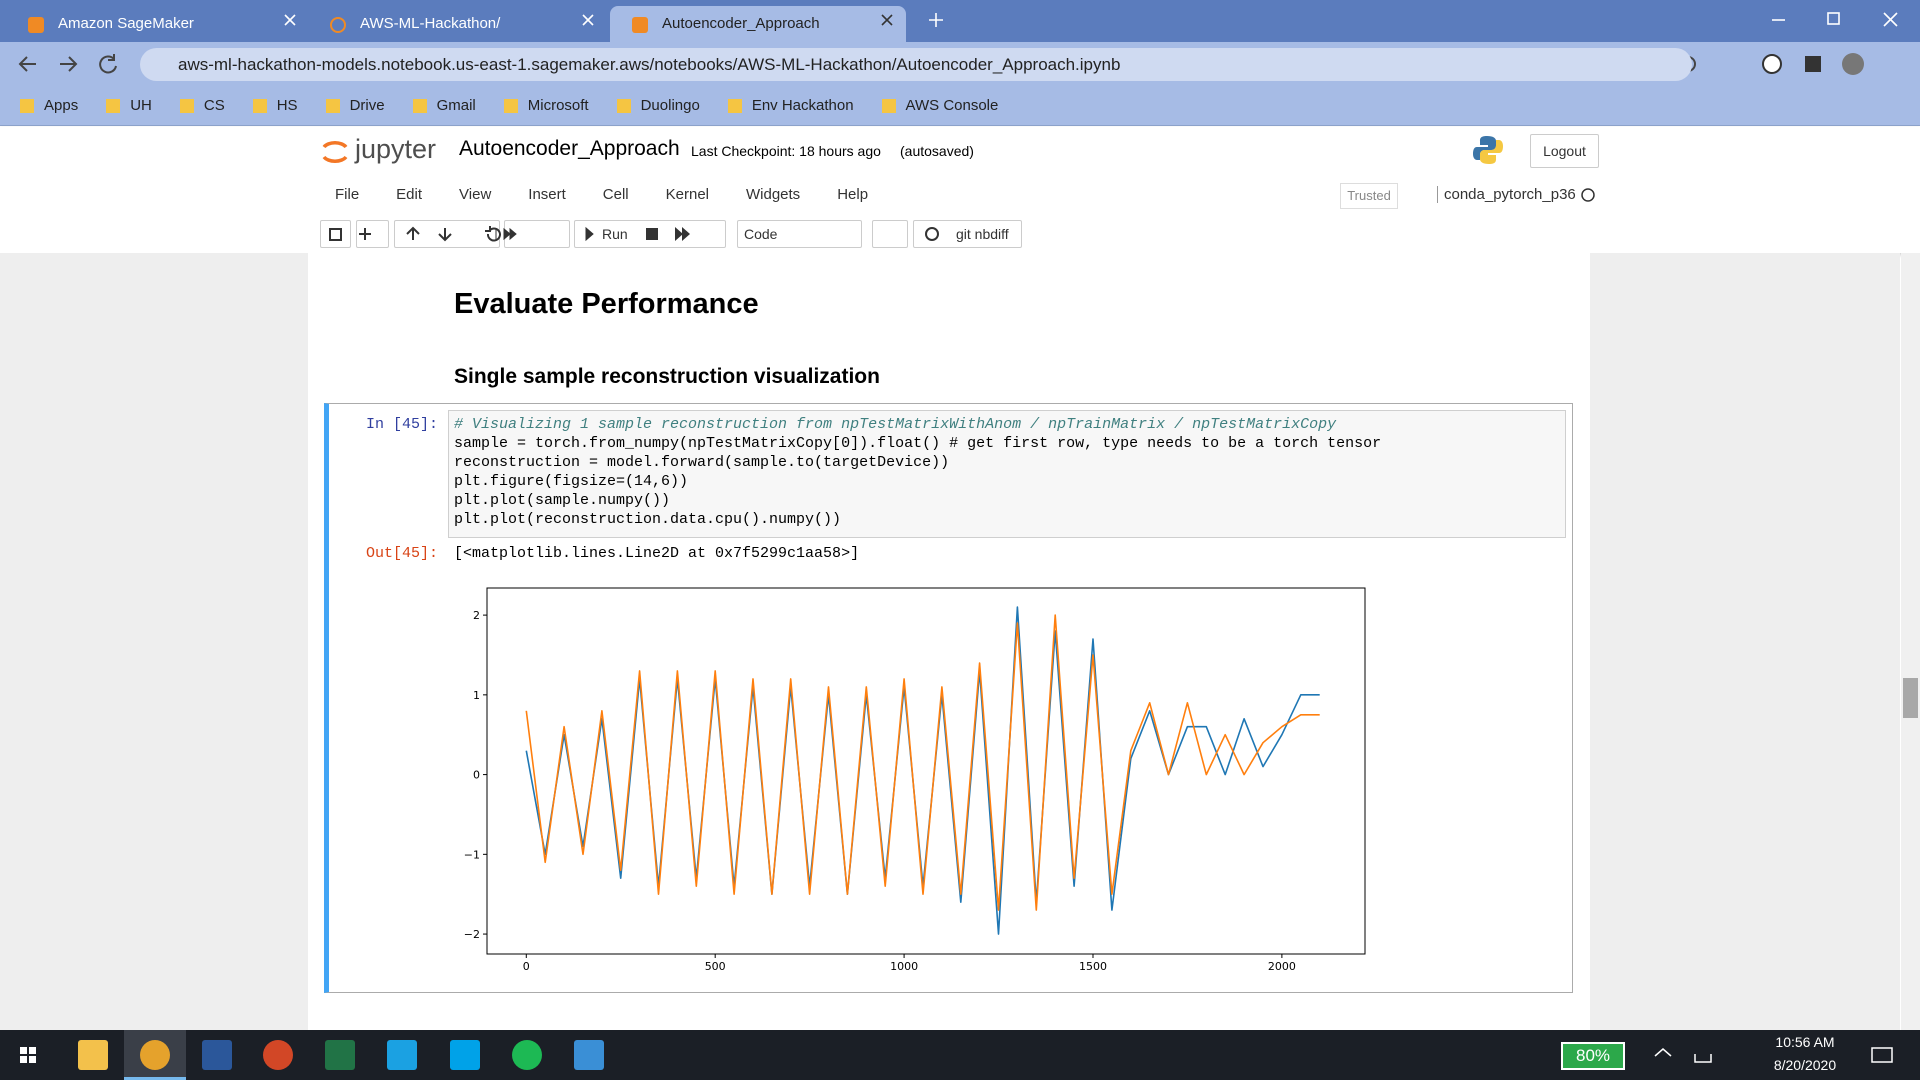 The width and height of the screenshot is (1920, 1080). I want to click on omnibox, so click(916, 64).